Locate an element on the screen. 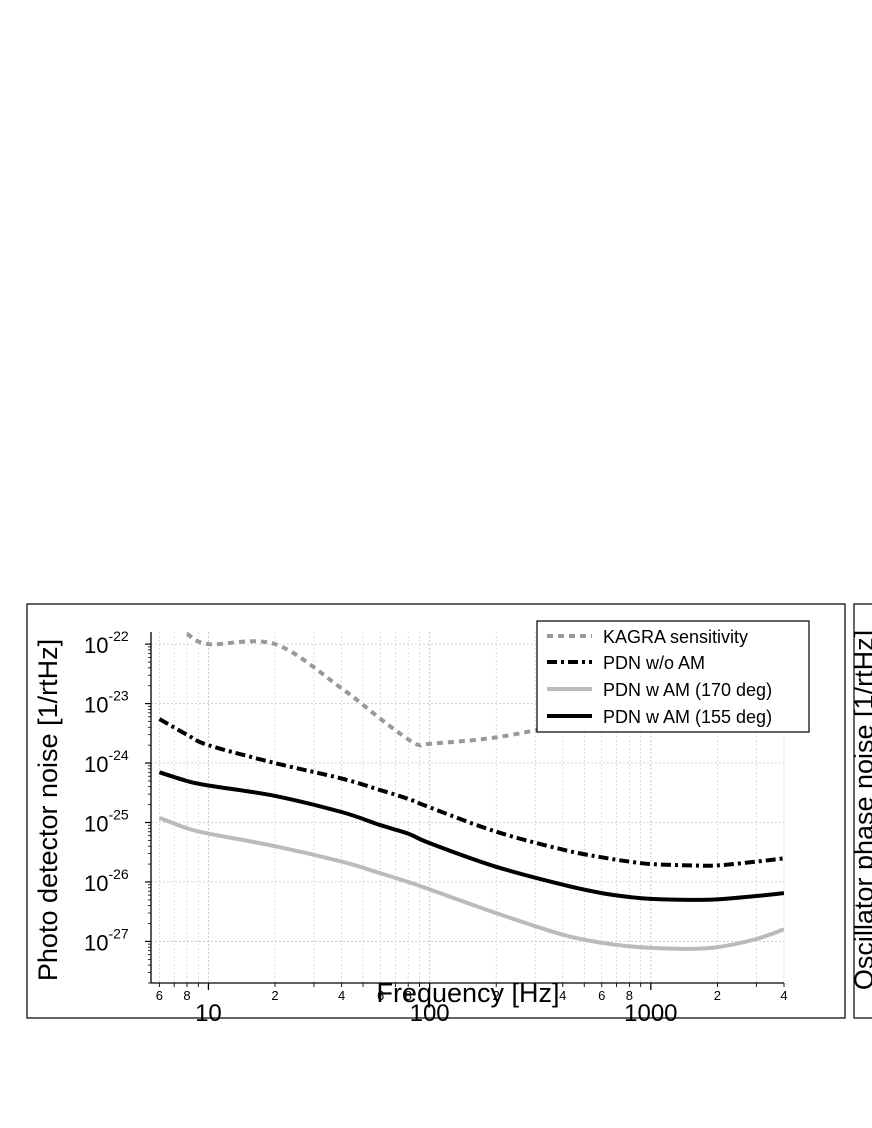  right-panel-frame is located at coordinates (862, 811).